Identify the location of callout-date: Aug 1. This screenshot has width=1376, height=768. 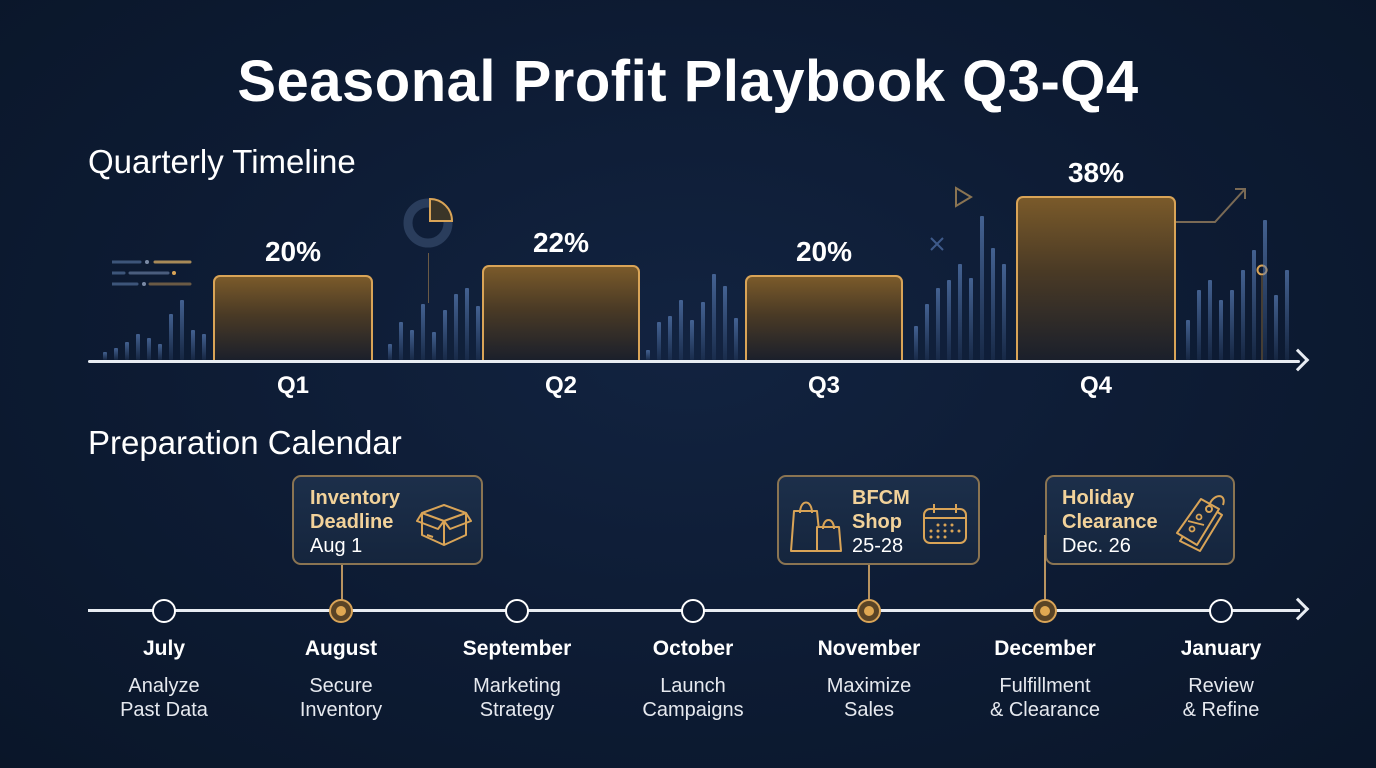
(336, 546).